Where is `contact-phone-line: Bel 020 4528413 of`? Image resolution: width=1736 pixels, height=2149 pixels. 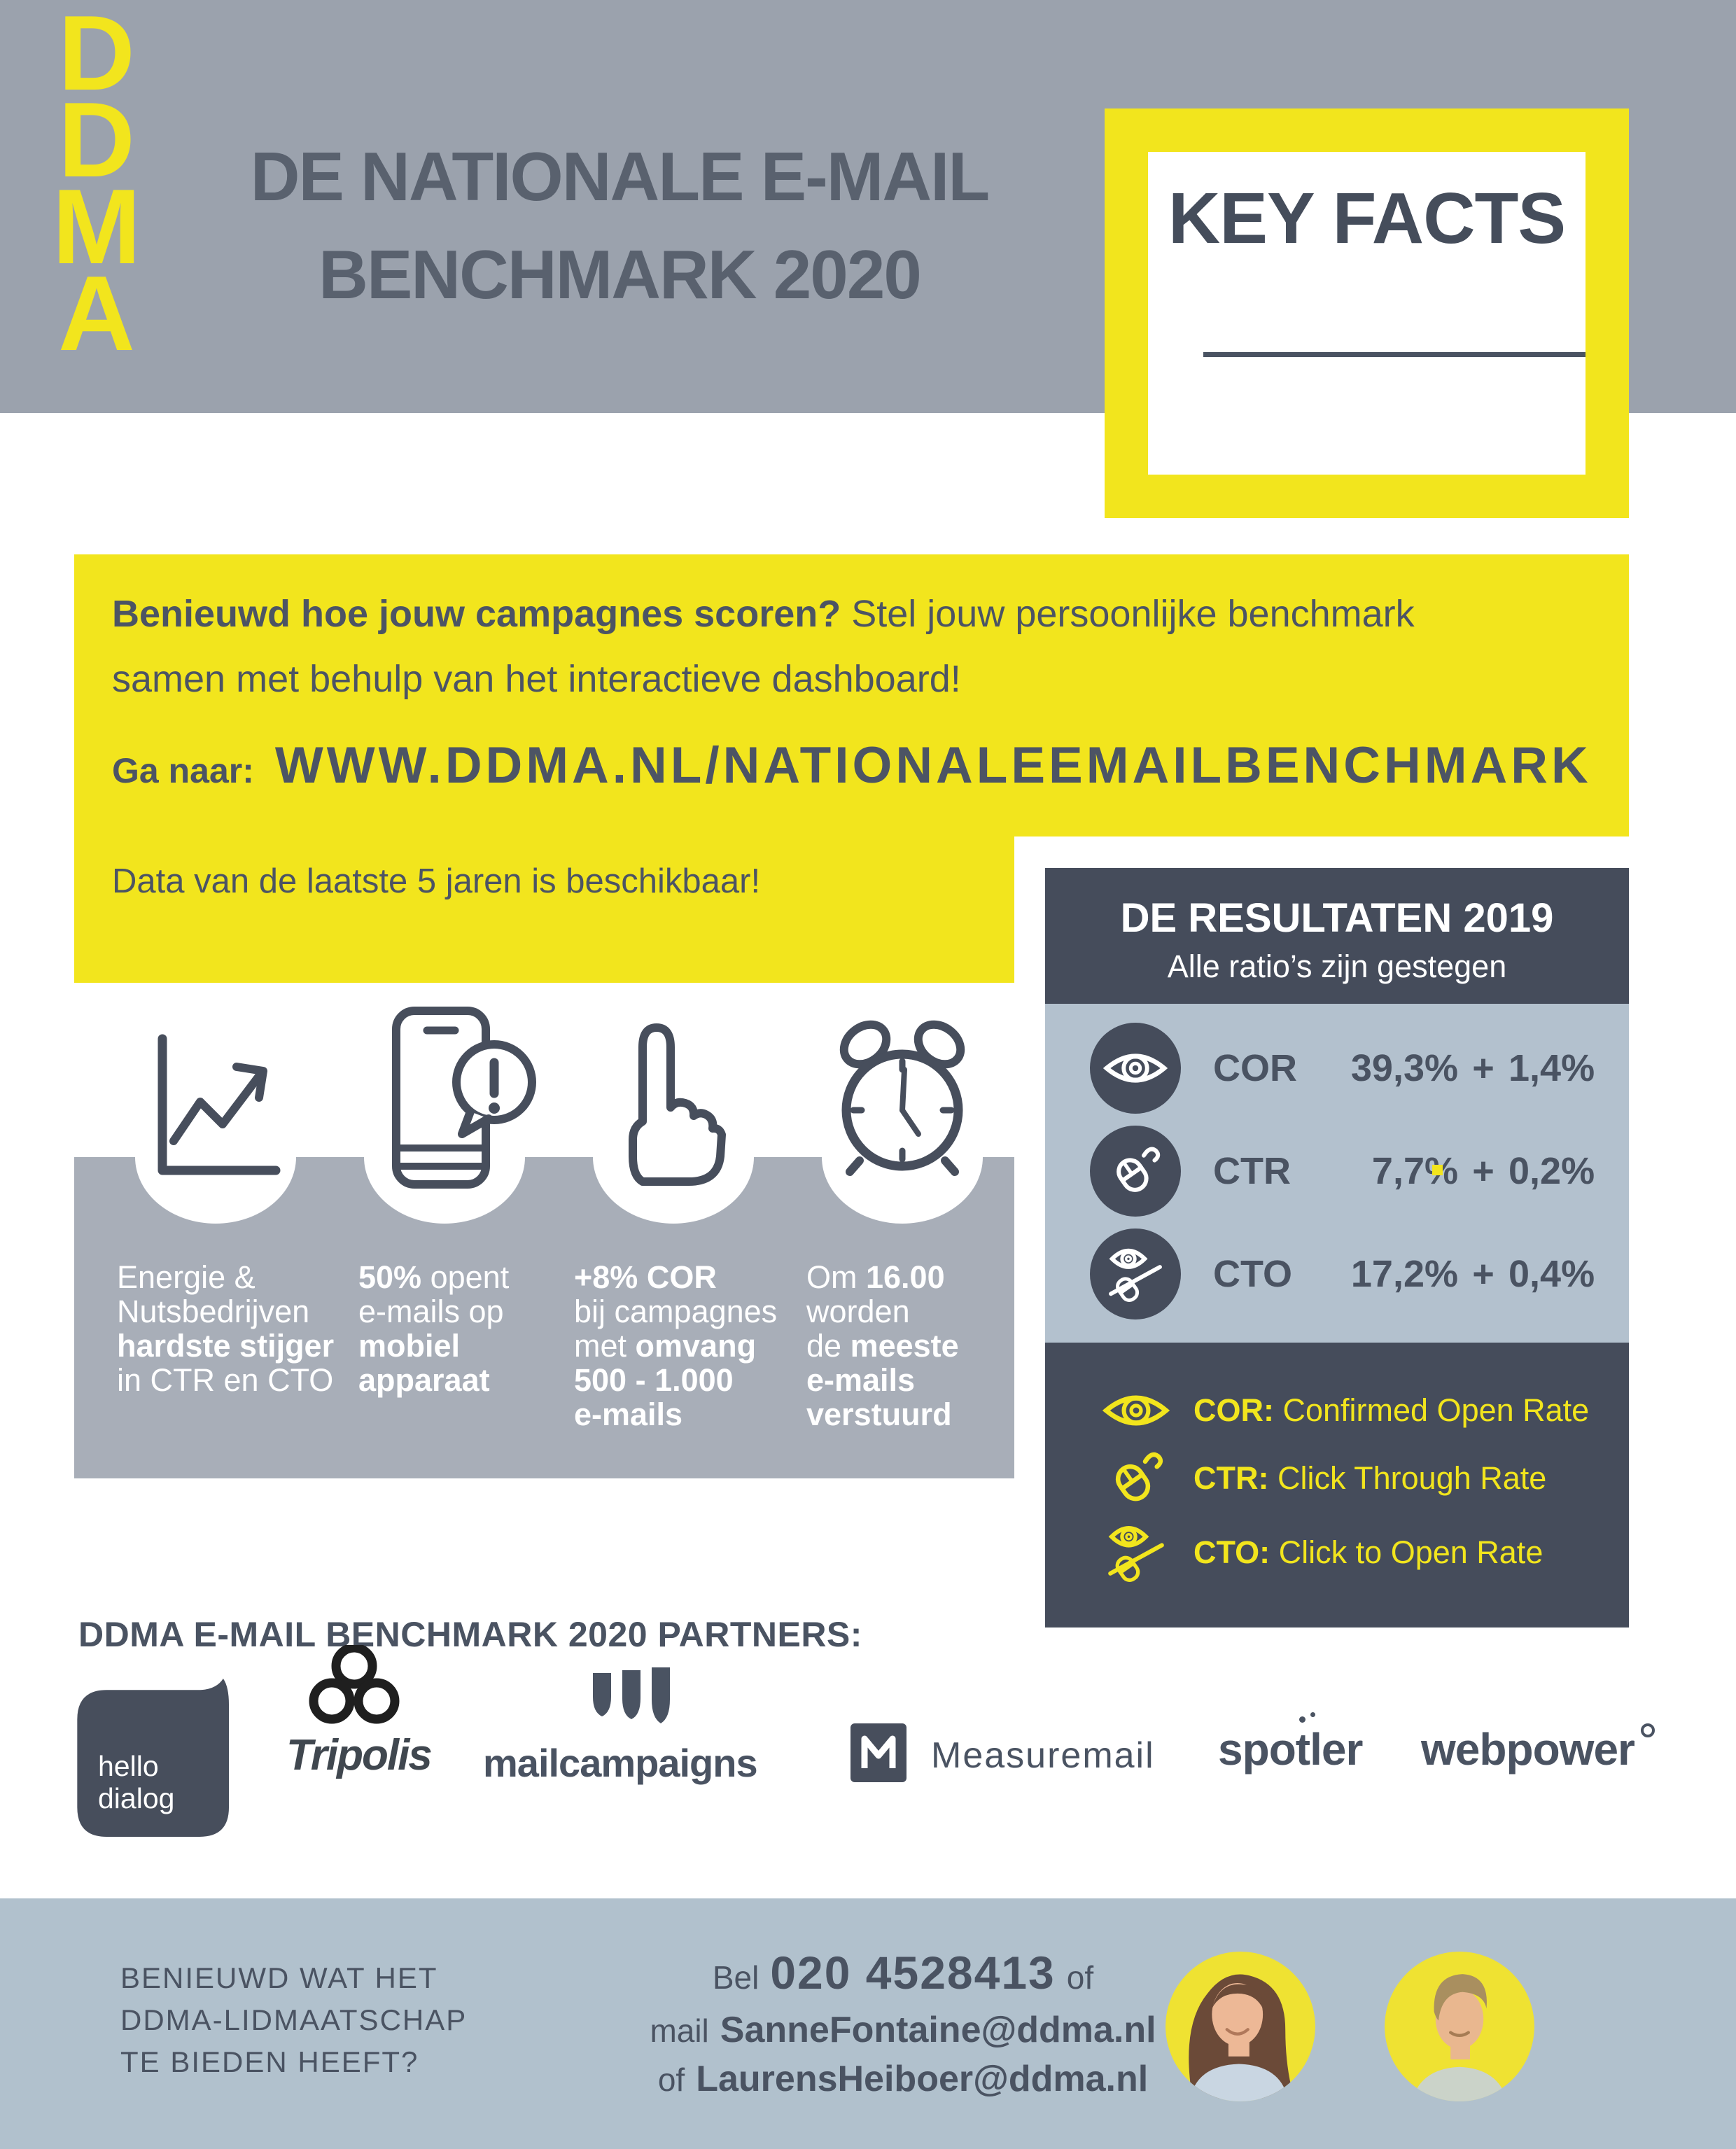
contact-phone-line: Bel 020 4528413 of is located at coordinates (903, 1972).